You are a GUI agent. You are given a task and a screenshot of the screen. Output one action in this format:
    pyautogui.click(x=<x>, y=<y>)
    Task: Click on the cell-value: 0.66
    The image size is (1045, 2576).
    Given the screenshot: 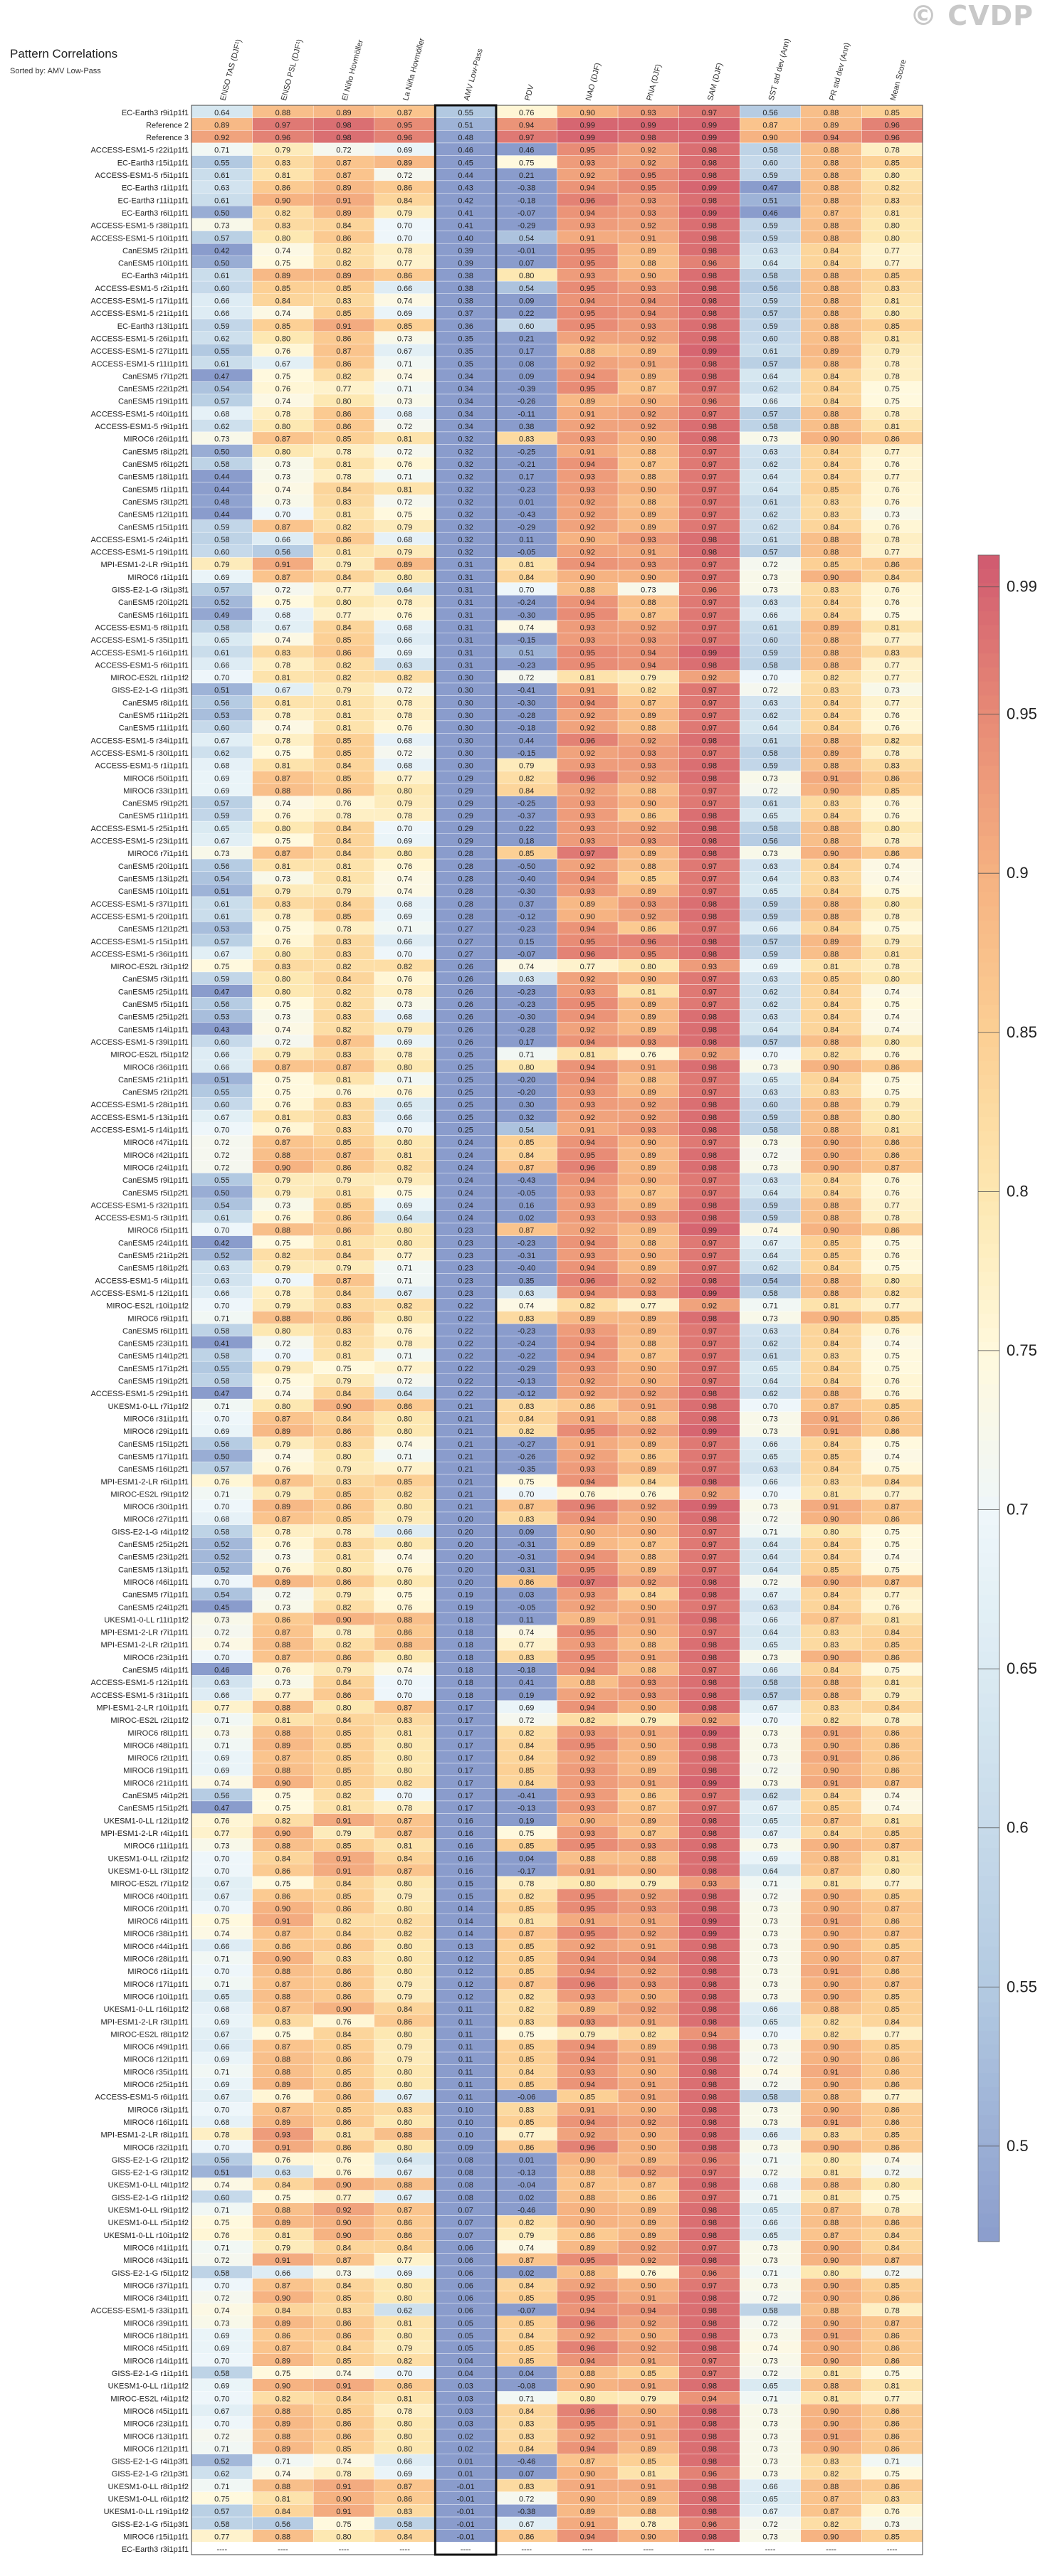 What is the action you would take?
    pyautogui.click(x=404, y=1532)
    